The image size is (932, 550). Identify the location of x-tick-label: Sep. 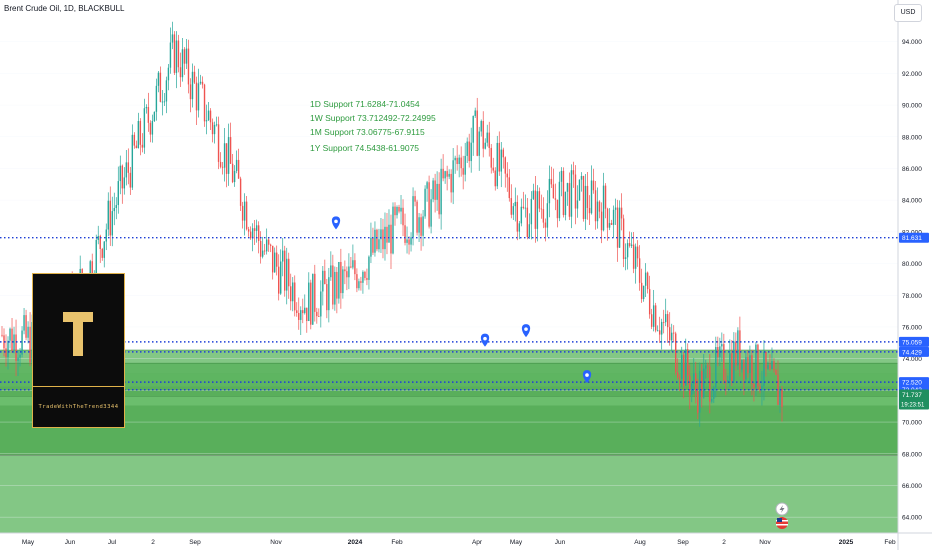
(683, 542).